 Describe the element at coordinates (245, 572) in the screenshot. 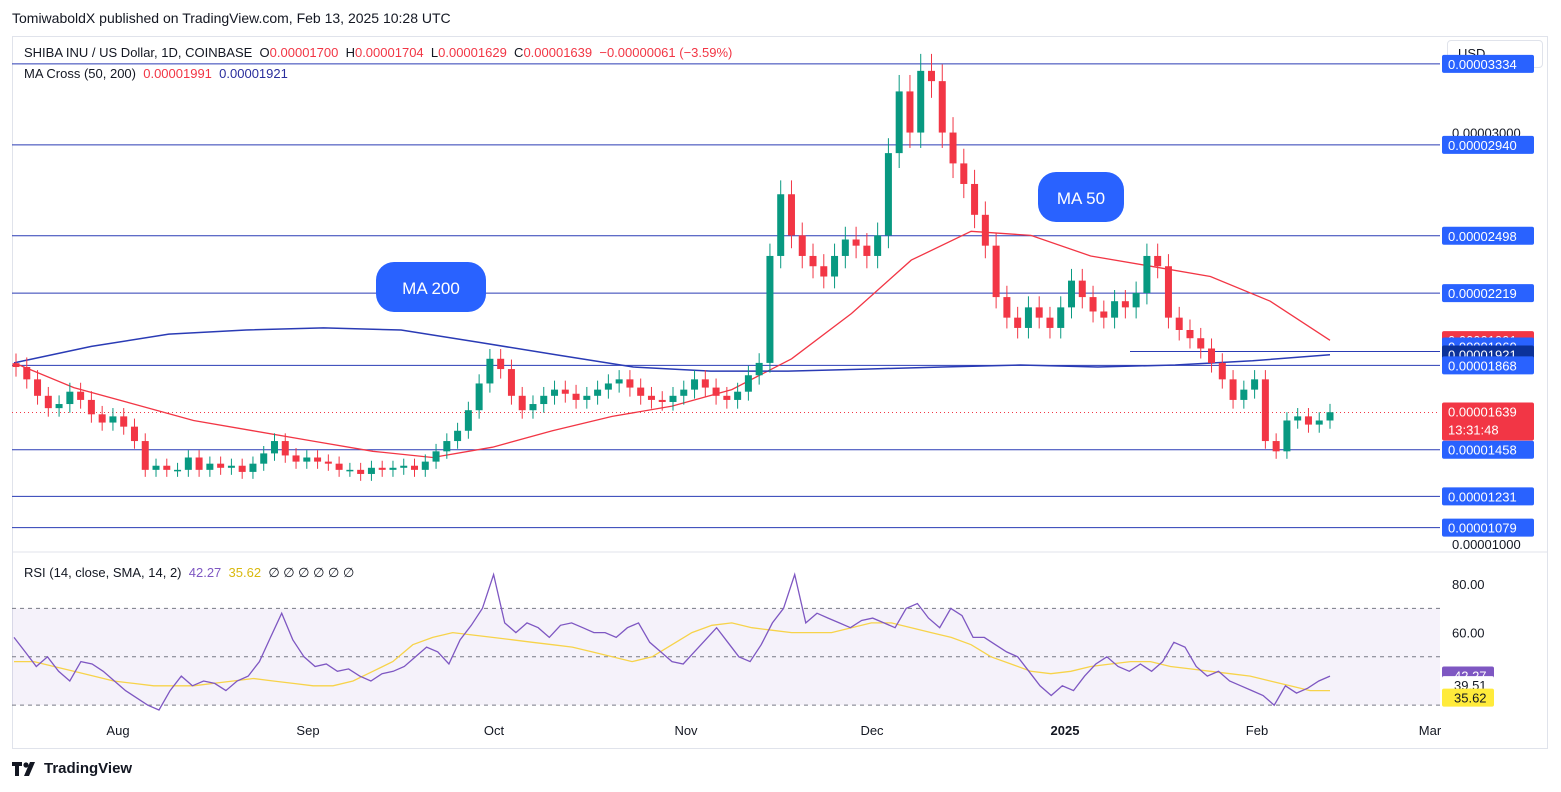

I see `rsi-sma-value: 35.62` at that location.